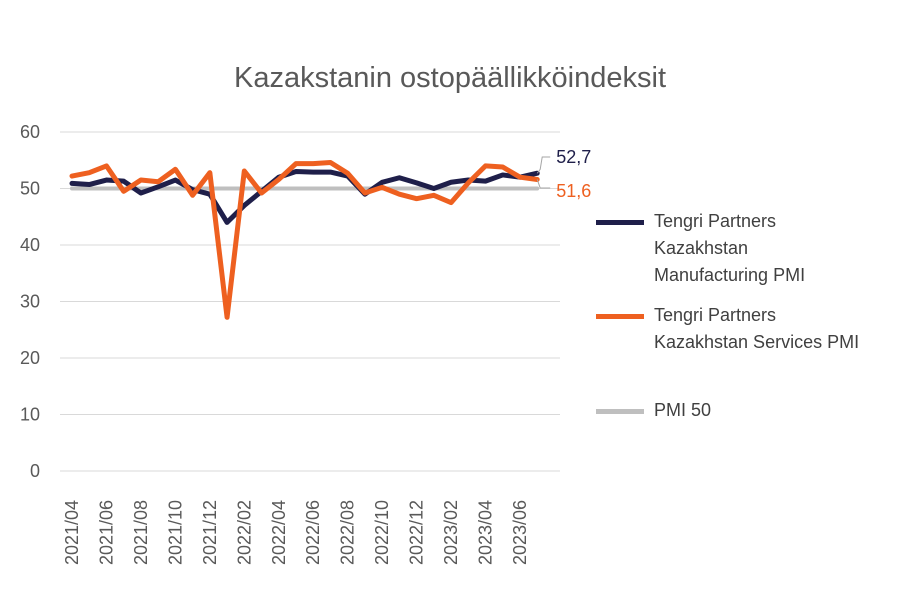  Describe the element at coordinates (210, 532) in the screenshot. I see `x-tick-label: 2021/12` at that location.